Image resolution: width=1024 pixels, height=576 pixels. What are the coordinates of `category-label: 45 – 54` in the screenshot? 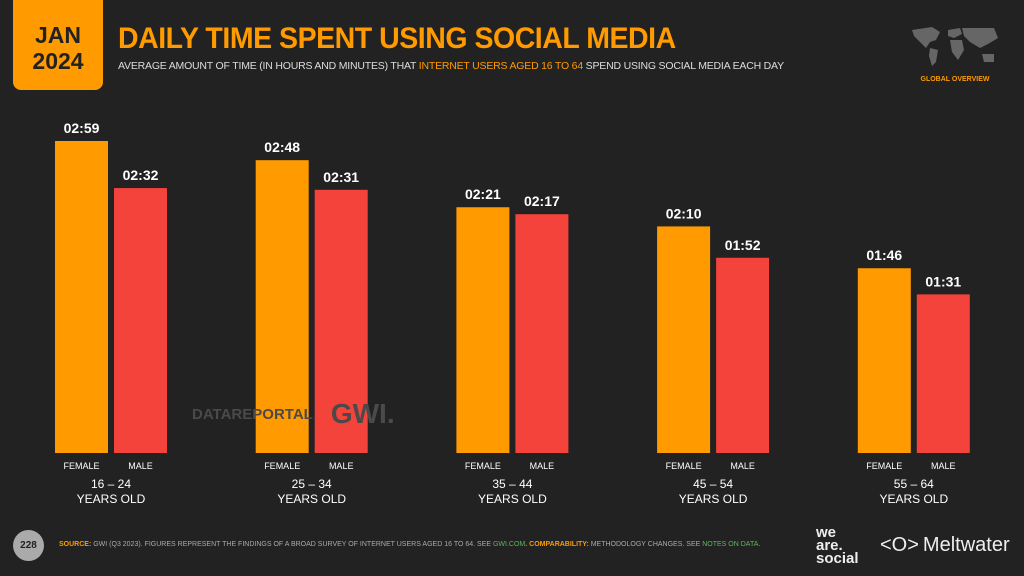 It's located at (713, 484).